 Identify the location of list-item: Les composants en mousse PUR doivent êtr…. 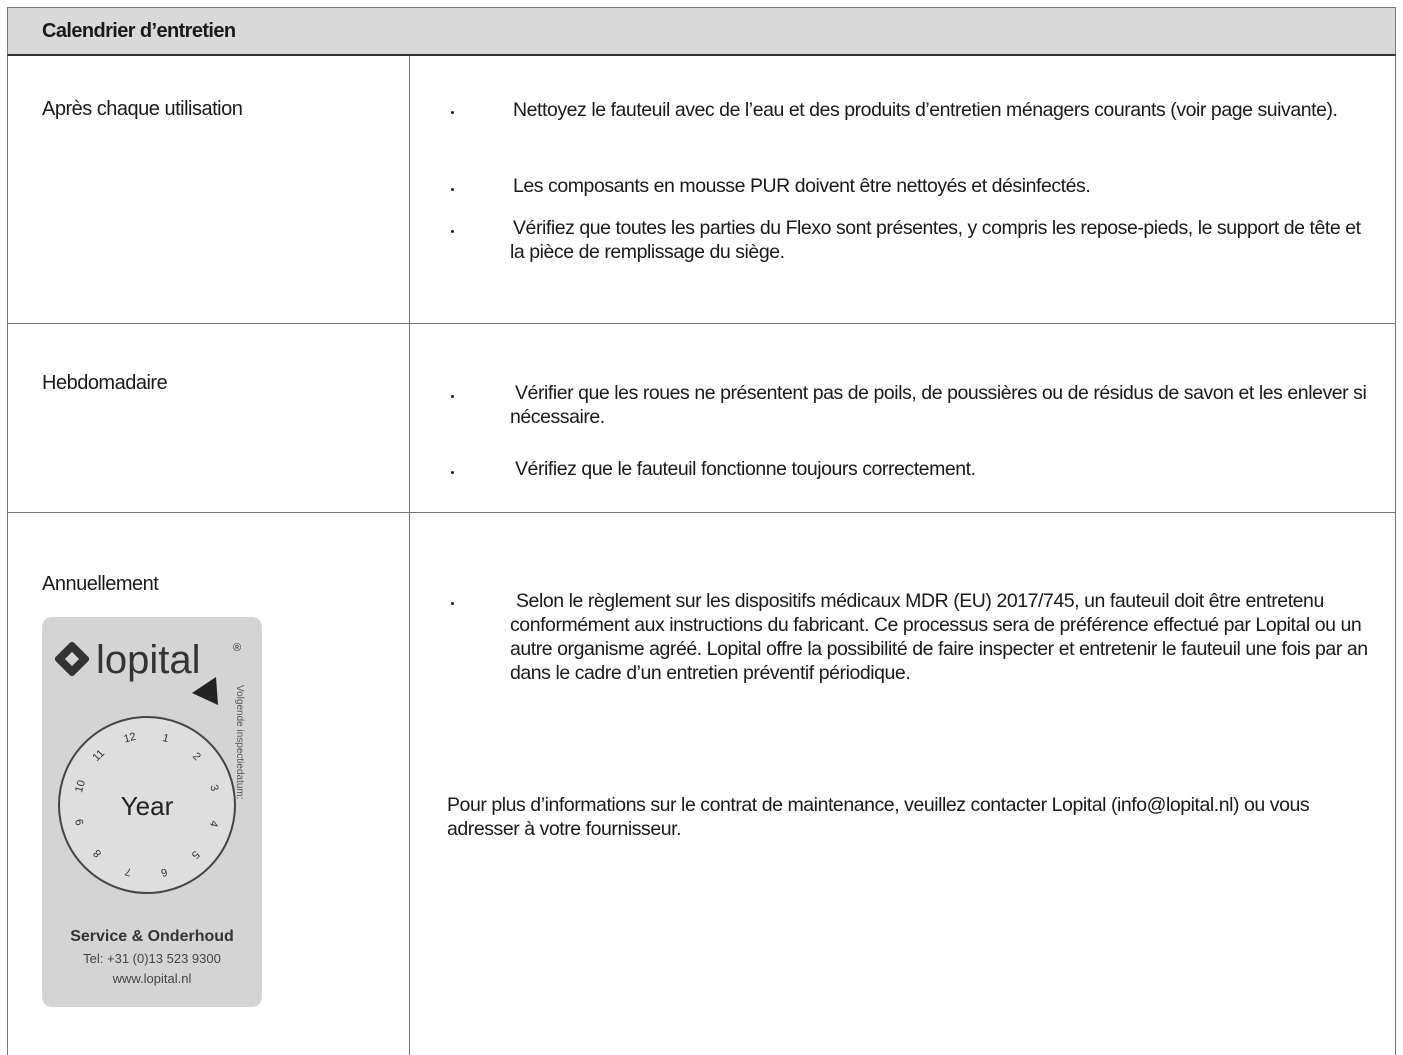
(802, 186).